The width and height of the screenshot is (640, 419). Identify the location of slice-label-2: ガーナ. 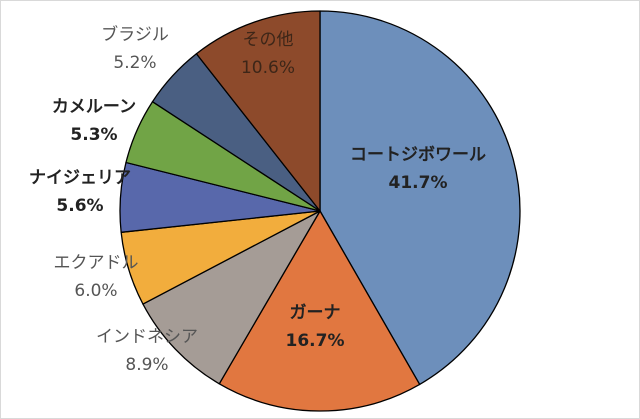
(315, 313).